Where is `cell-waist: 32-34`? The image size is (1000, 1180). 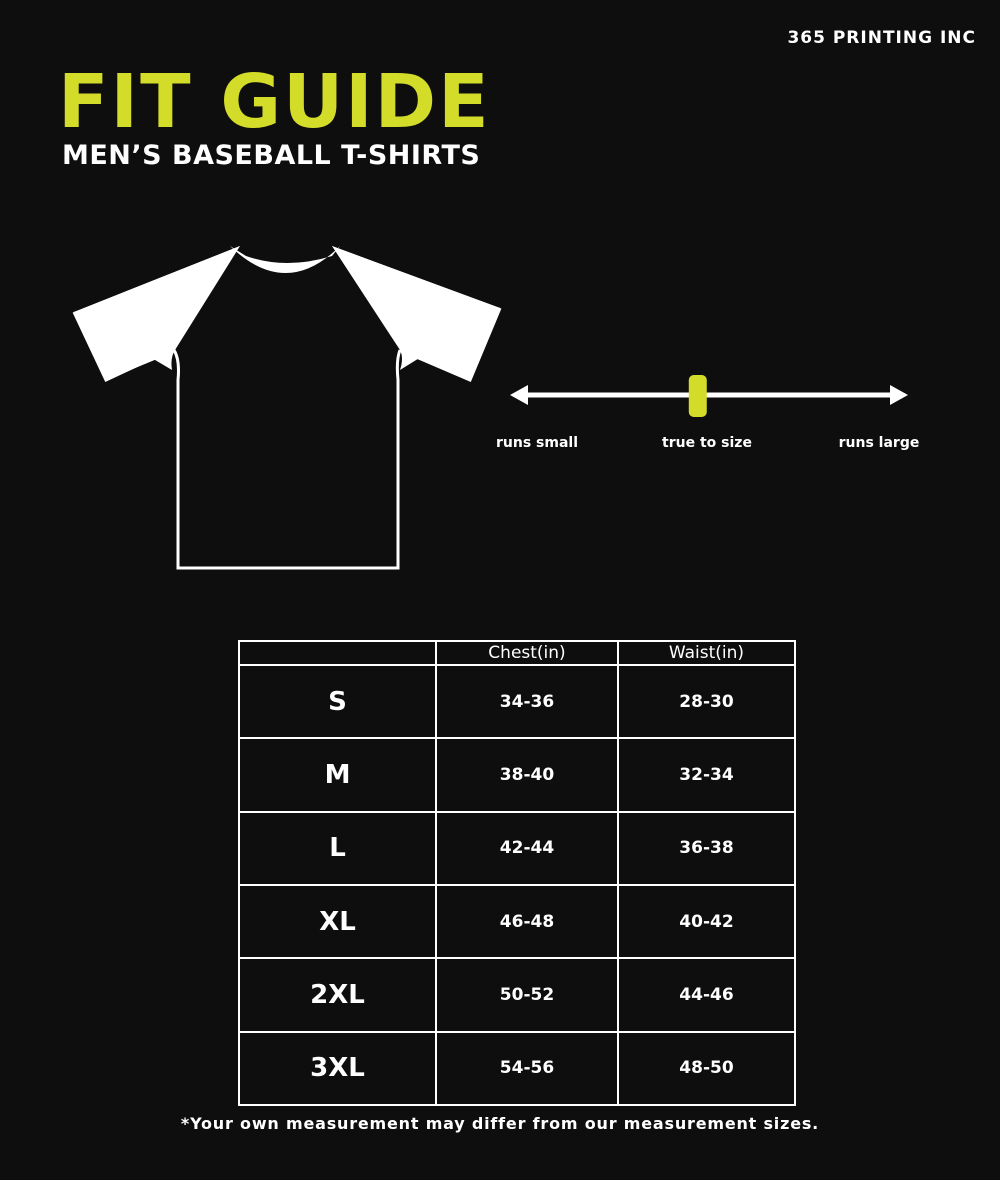
cell-waist: 32-34 is located at coordinates (706, 775).